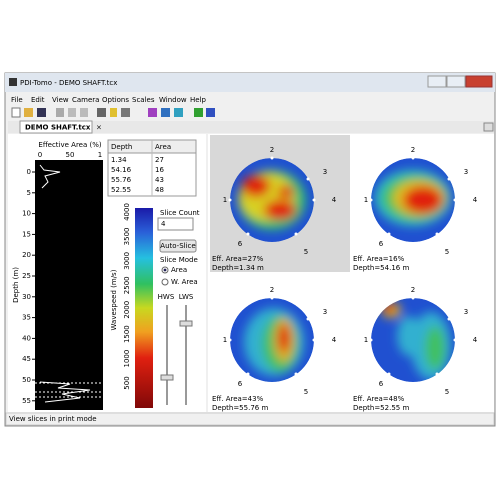 The image size is (500, 500). Describe the element at coordinates (29, 193) in the screenshot. I see `y-tick-label: 5` at that location.